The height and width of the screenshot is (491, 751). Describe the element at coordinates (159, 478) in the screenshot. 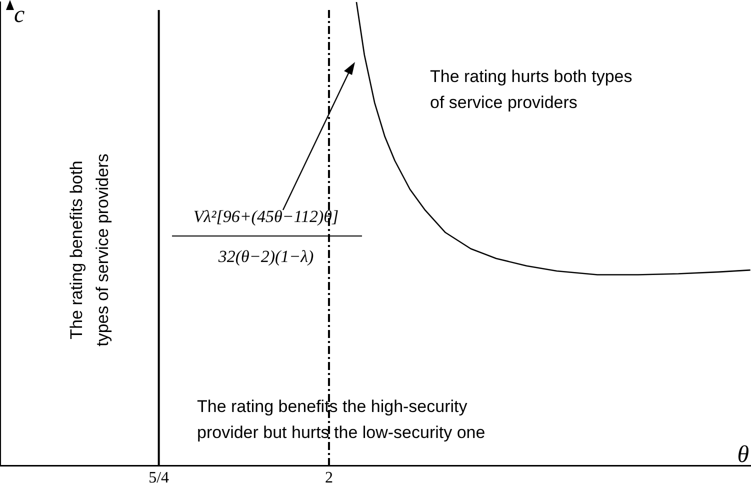

I see `x-tick-label: 5/4` at that location.